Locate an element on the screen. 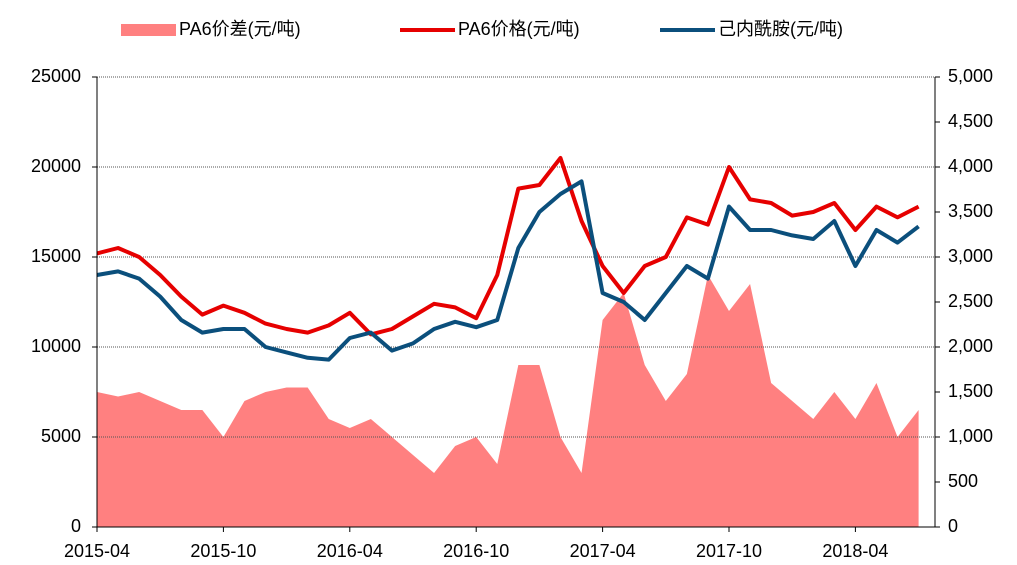 Image resolution: width=1017 pixels, height=565 pixels. y-tick-label: 5000 is located at coordinates (61, 436).